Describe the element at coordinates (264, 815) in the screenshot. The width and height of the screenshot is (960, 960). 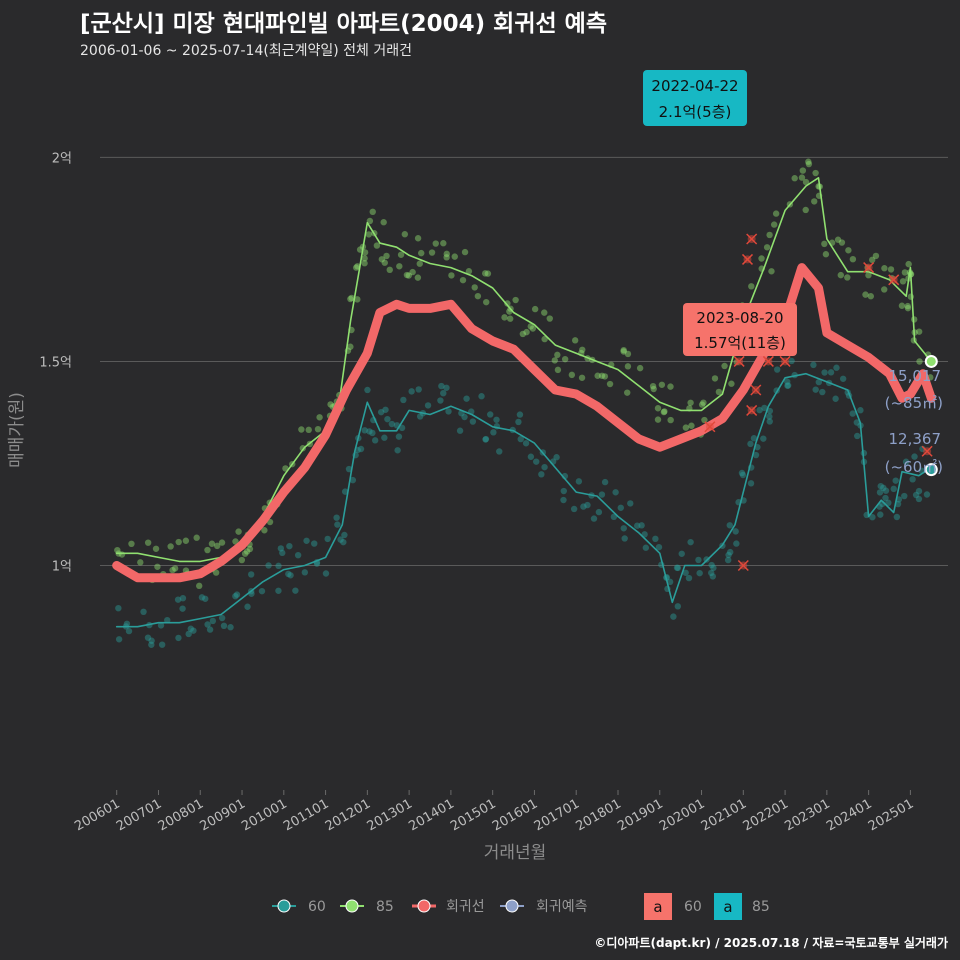
I see `x-tick-label: 201001` at that location.